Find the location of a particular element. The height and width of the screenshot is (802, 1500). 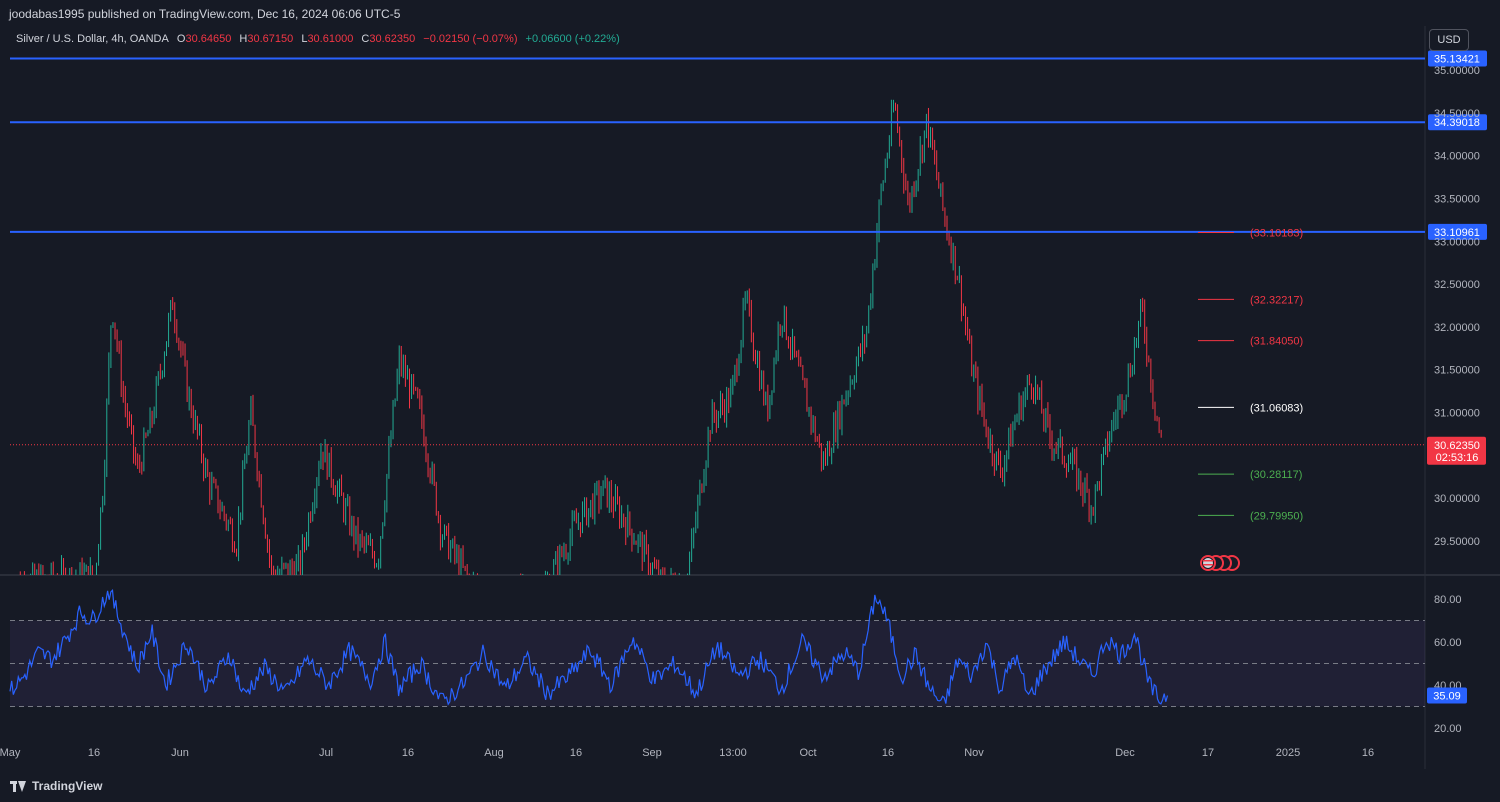

time-tick-label: Oct is located at coordinates (807, 753).